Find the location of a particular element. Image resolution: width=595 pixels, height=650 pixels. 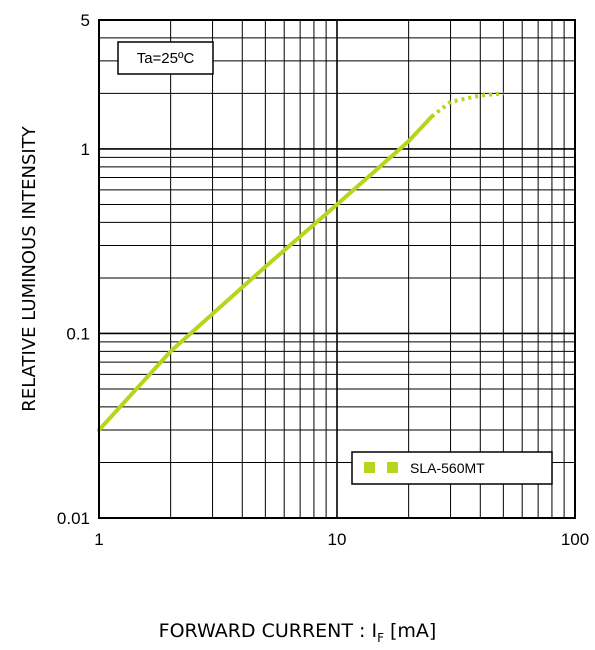

x-axis-label-text: FORWARD CURRENT : I is located at coordinates (268, 631).